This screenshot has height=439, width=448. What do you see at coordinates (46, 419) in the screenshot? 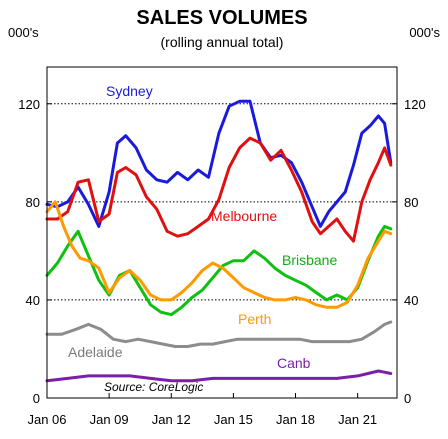
I see `x-tick-label: Jan 06` at bounding box center [46, 419].